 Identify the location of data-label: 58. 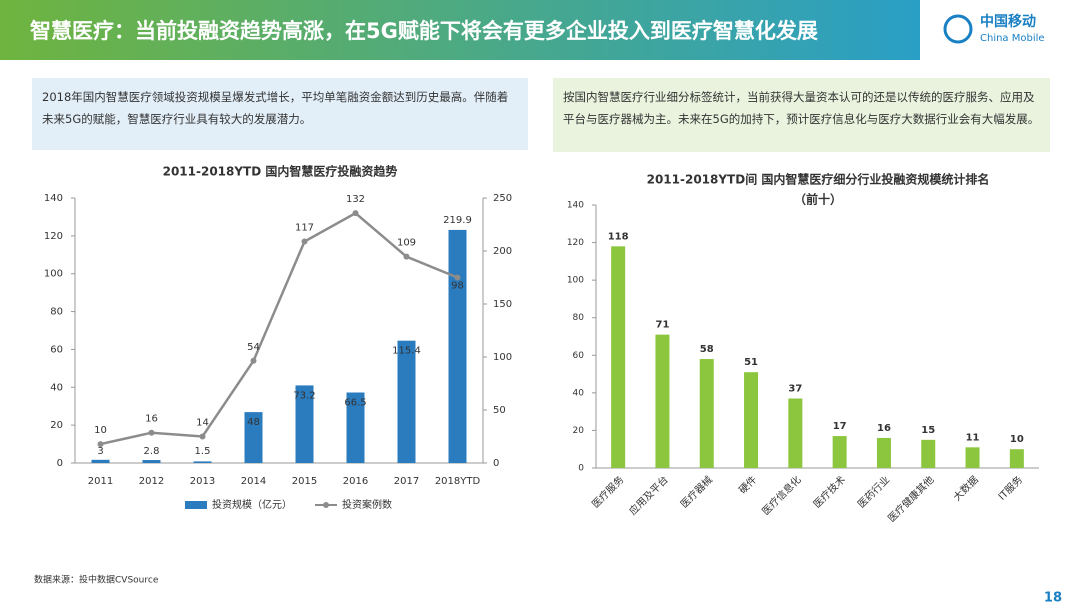
(707, 349).